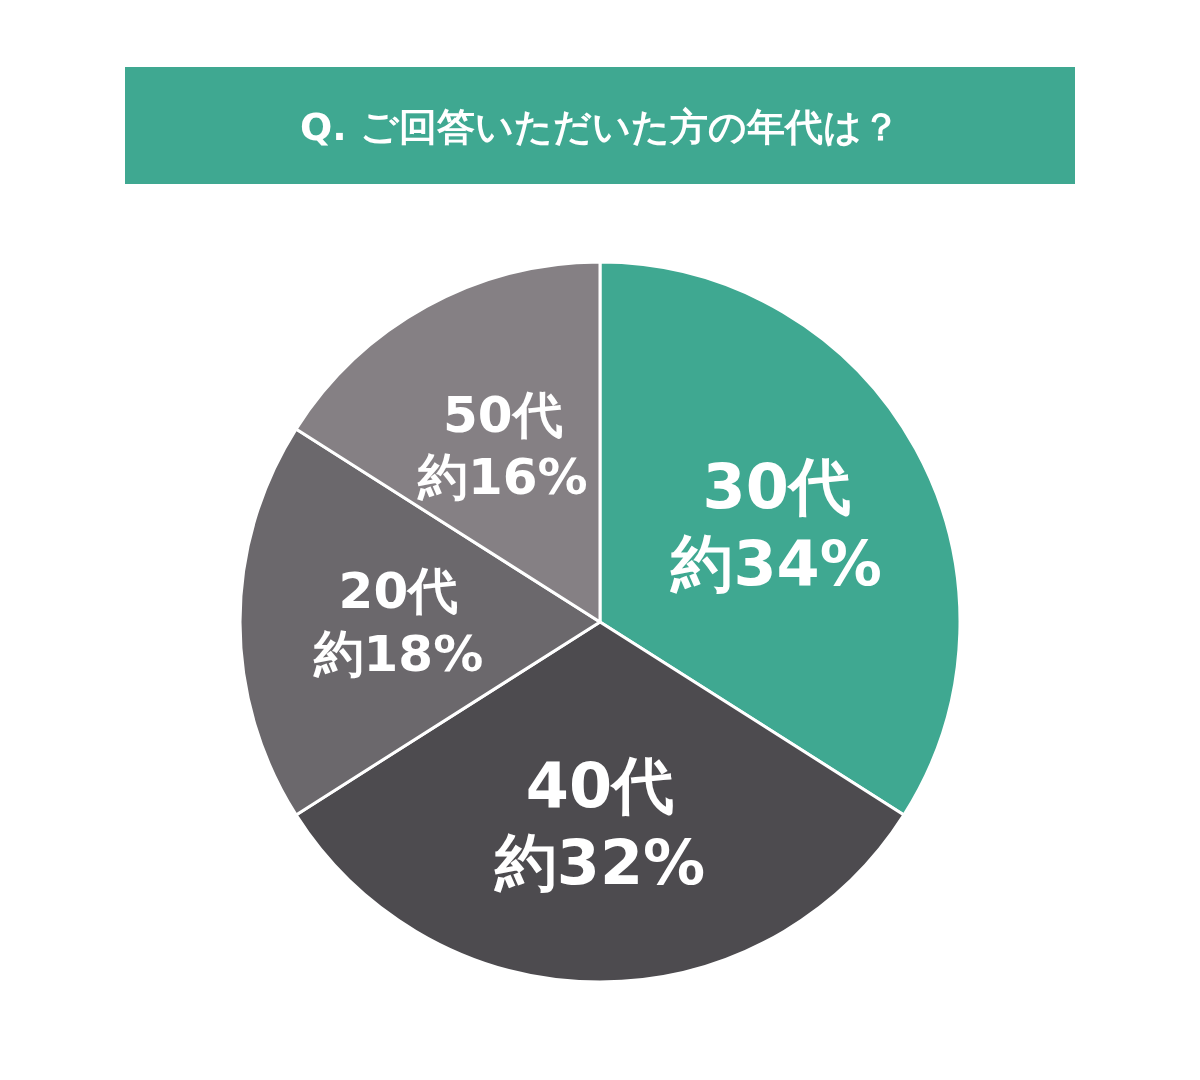  I want to click on data-label: 約16%, so click(502, 477).